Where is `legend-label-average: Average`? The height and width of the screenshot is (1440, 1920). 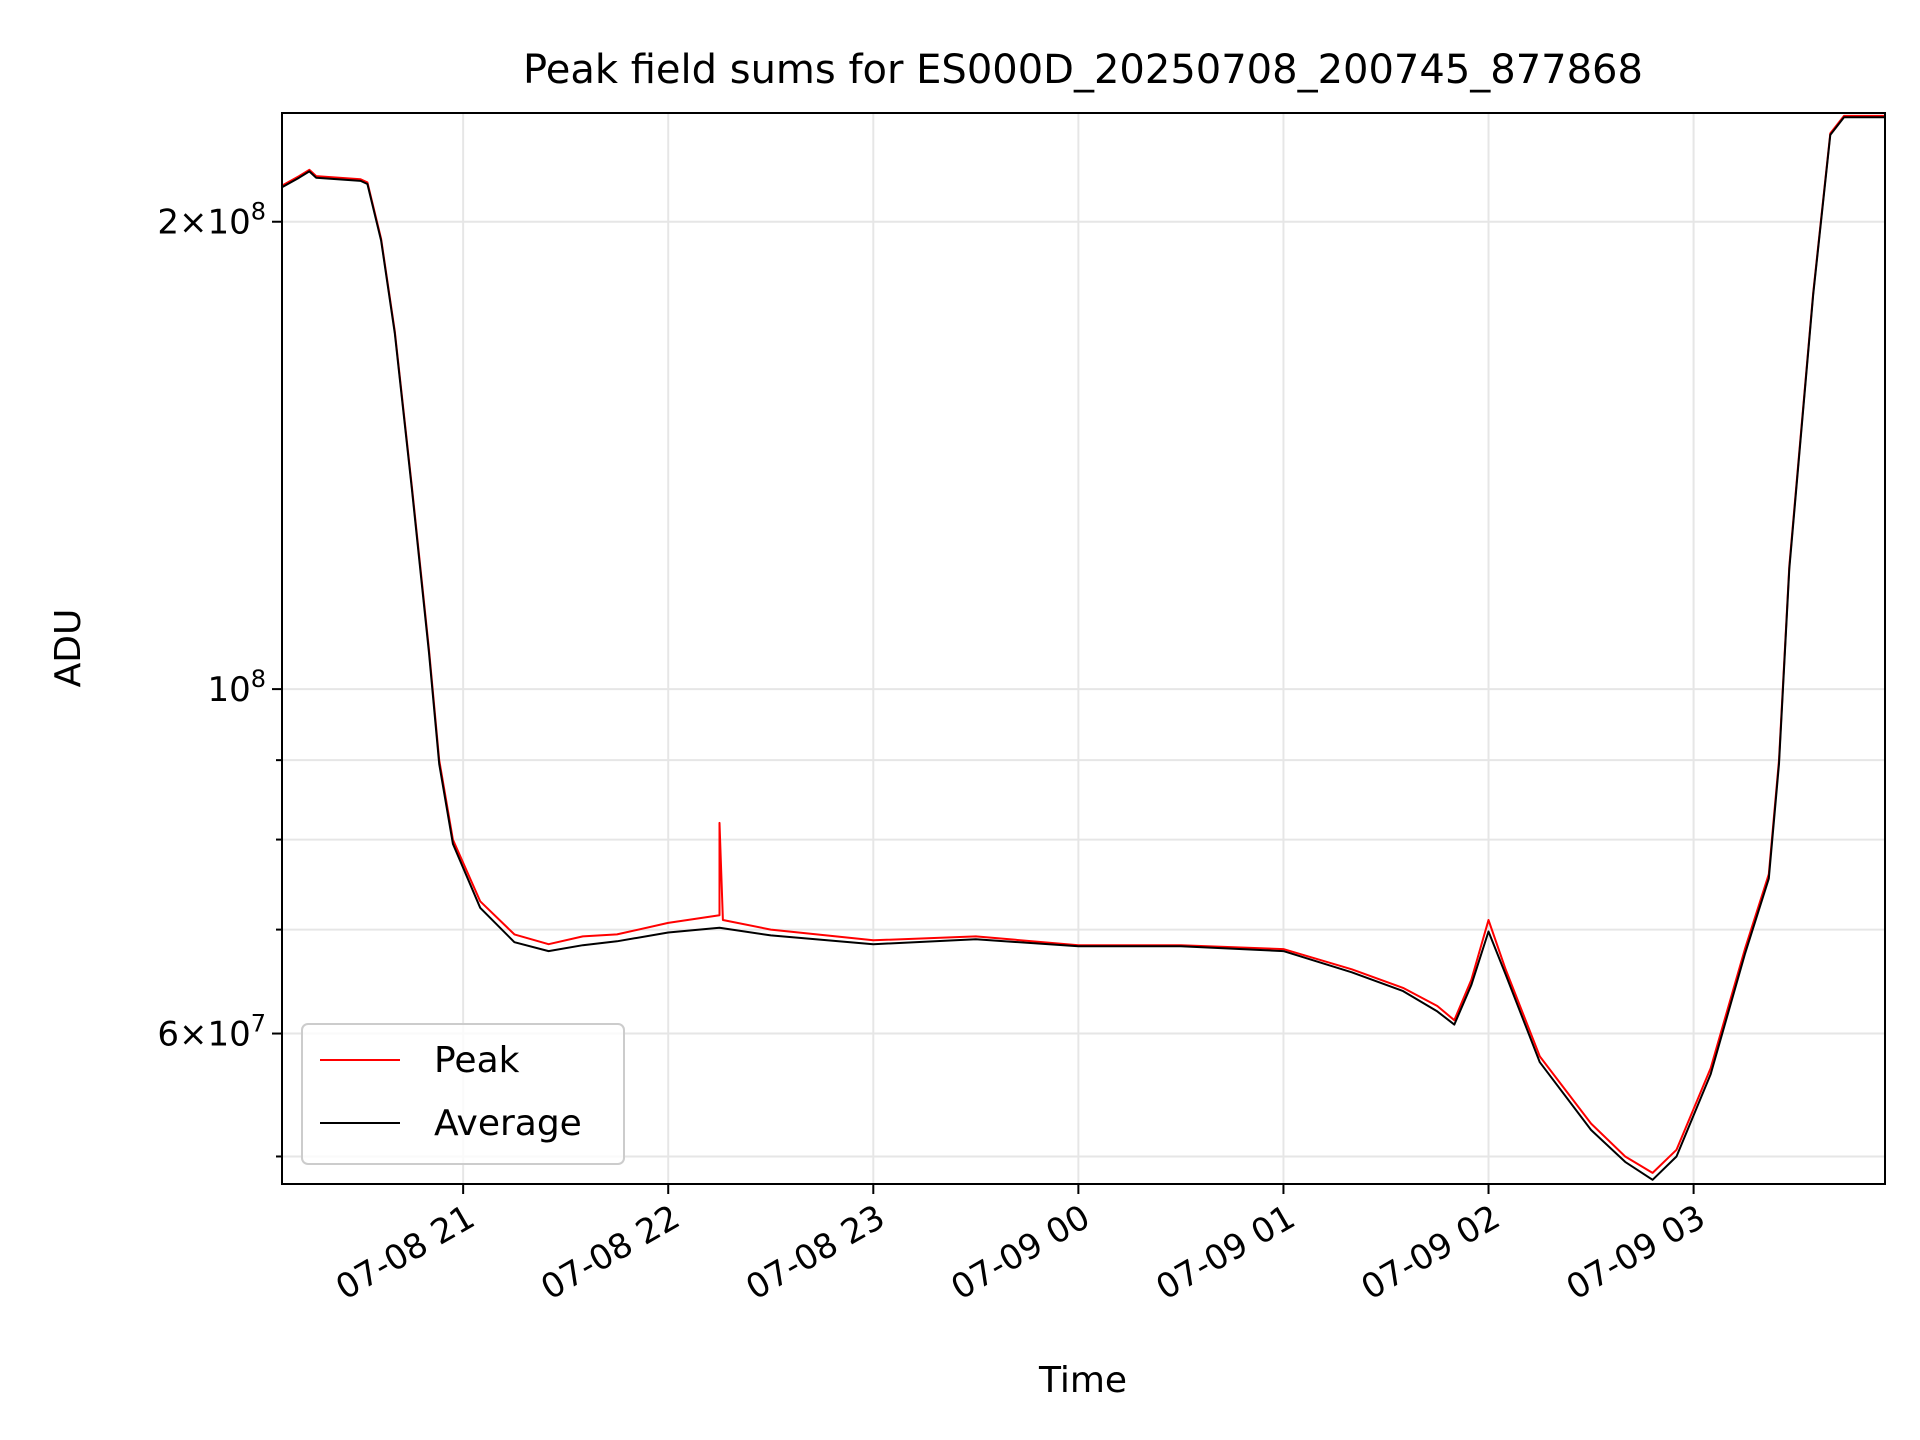
legend-label-average: Average is located at coordinates (508, 1123).